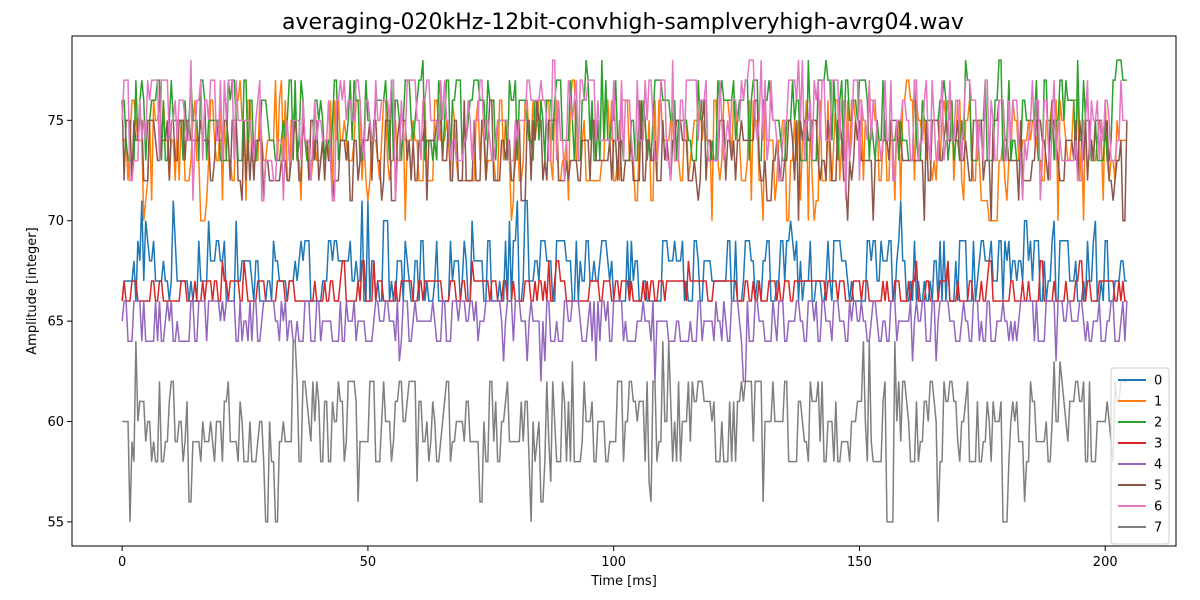 The height and width of the screenshot is (600, 1200). I want to click on series-4-line, so click(624, 341).